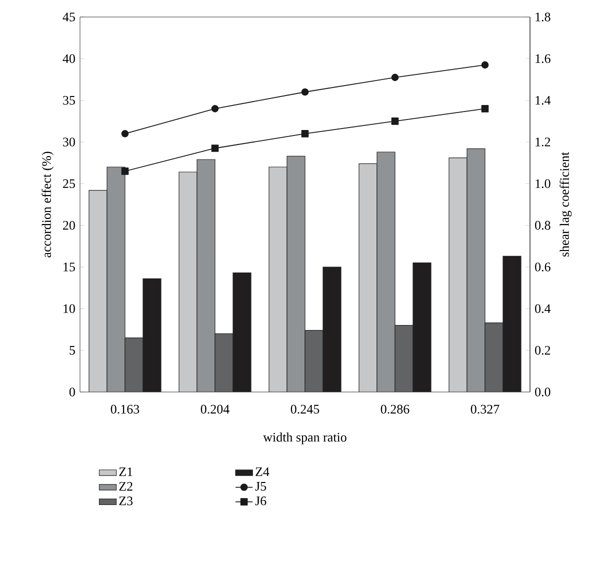 The height and width of the screenshot is (571, 595). What do you see at coordinates (485, 409) in the screenshot?
I see `x-tick-label: 0.327` at bounding box center [485, 409].